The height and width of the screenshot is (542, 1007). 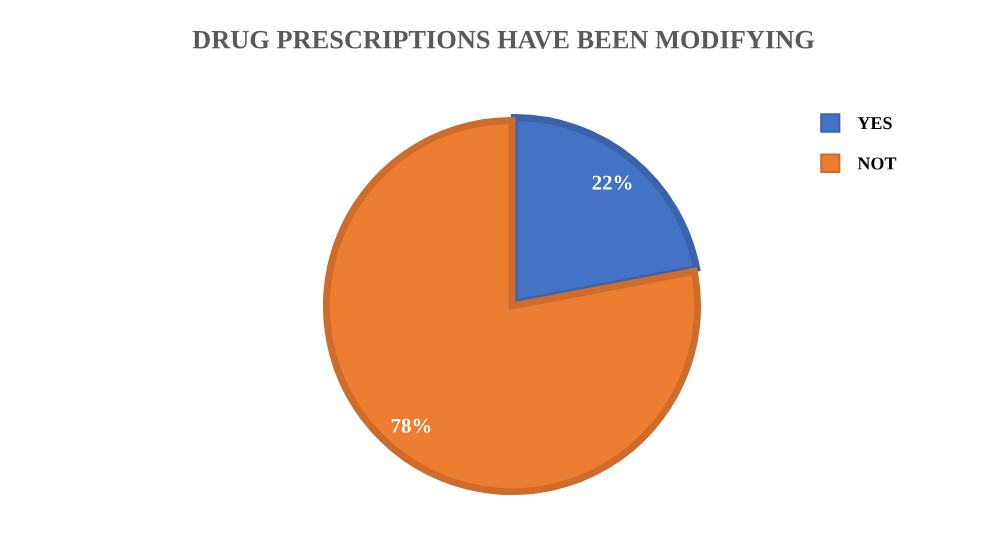 I want to click on data-label: 78%, so click(x=411, y=425).